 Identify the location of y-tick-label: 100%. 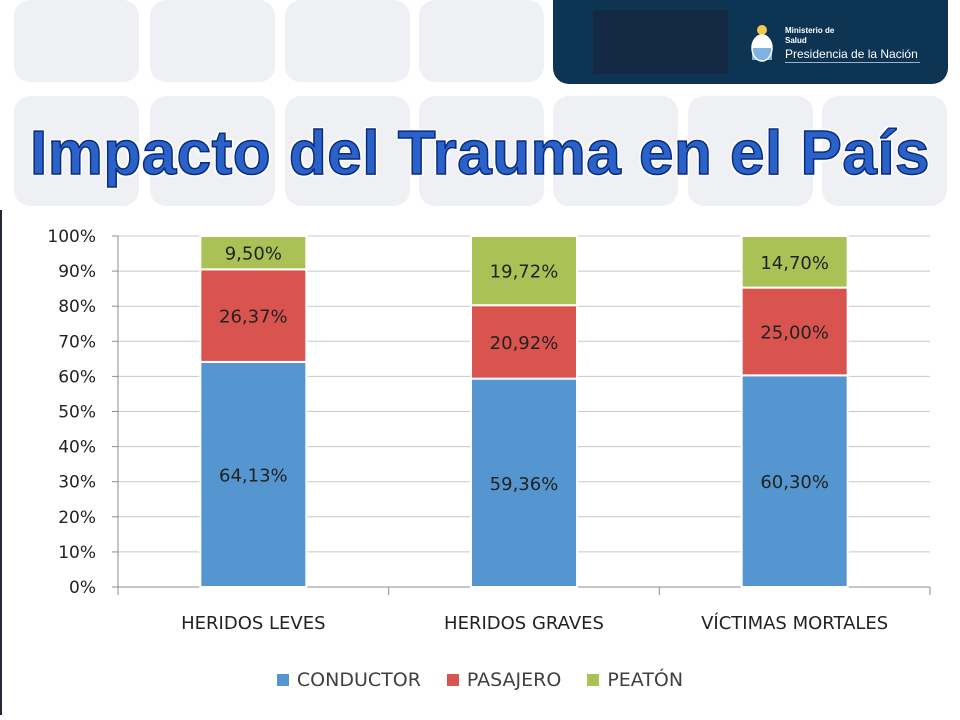
(71, 237).